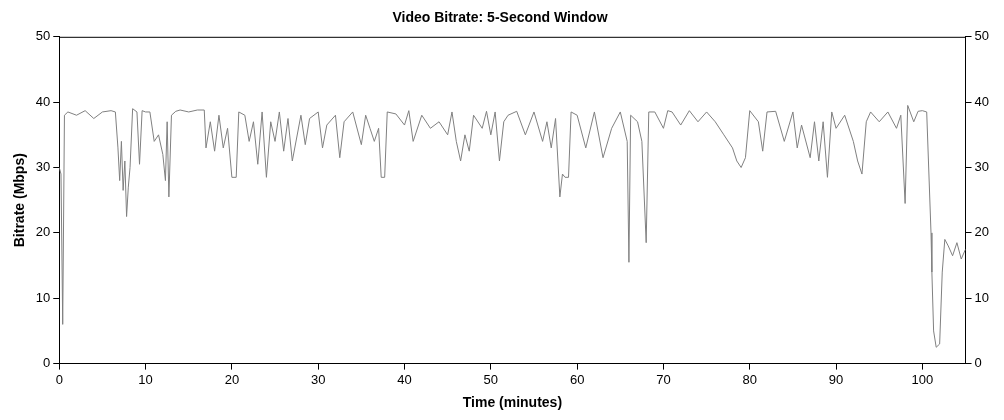 The image size is (1004, 420). What do you see at coordinates (512, 402) in the screenshot?
I see `x-axis-title: Time (minutes)` at bounding box center [512, 402].